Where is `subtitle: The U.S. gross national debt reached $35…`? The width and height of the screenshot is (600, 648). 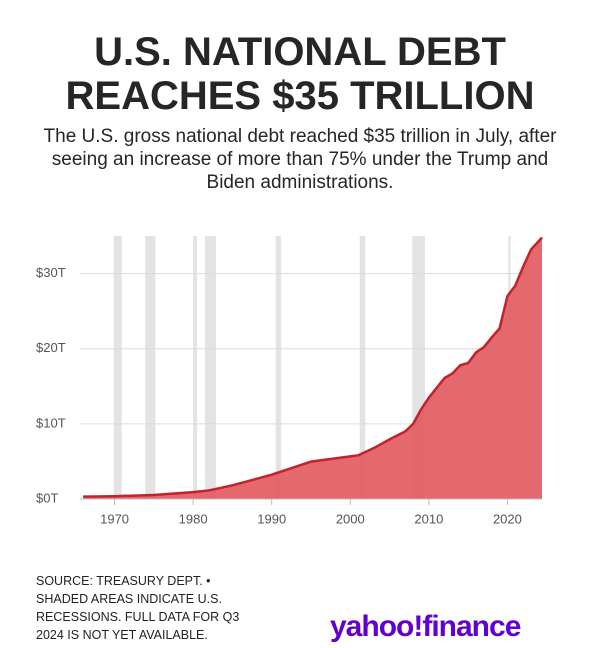 subtitle: The U.S. gross national debt reached $35… is located at coordinates (300, 159).